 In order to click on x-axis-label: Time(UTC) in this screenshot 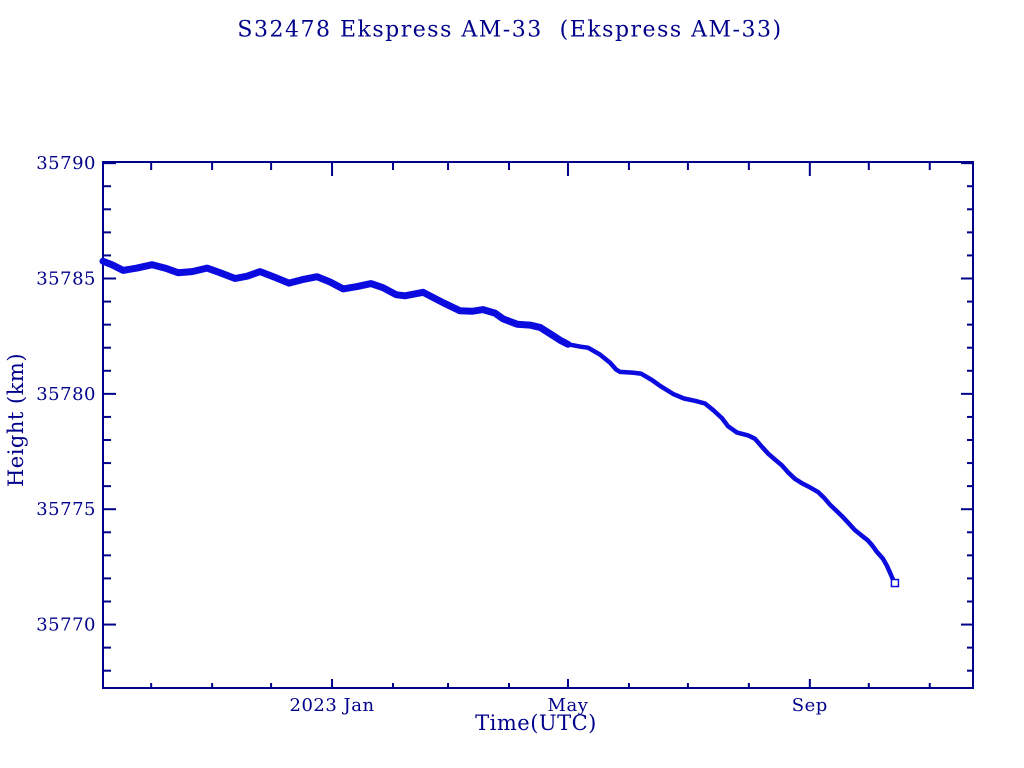, I will do `click(536, 723)`.